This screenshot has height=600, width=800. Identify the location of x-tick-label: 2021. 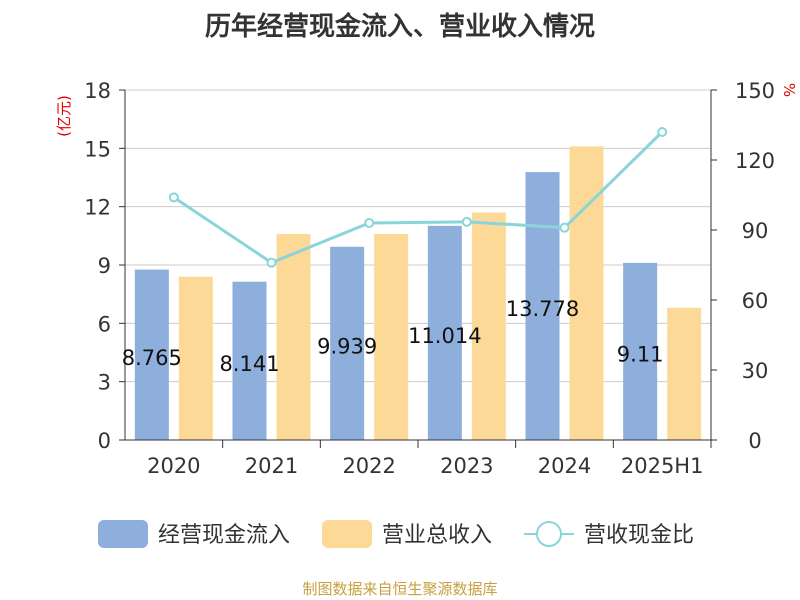
(271, 466).